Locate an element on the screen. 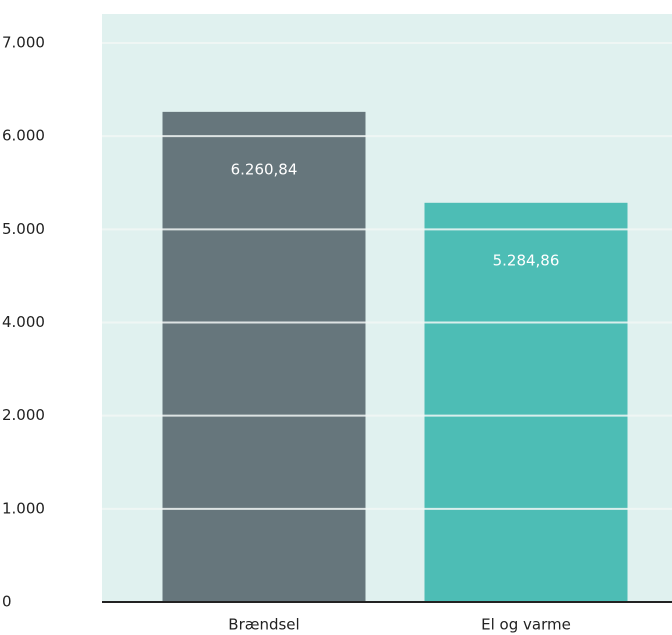  y-tick-label: 7.000 is located at coordinates (23, 43).